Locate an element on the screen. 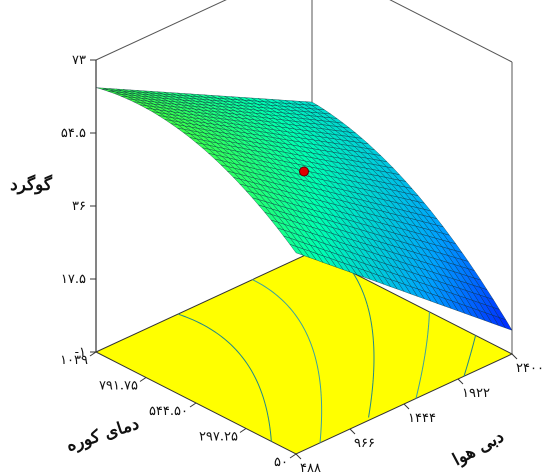 Image resolution: width=544 pixels, height=475 pixels. z-tick-label: ۳۶ is located at coordinates (79, 206).